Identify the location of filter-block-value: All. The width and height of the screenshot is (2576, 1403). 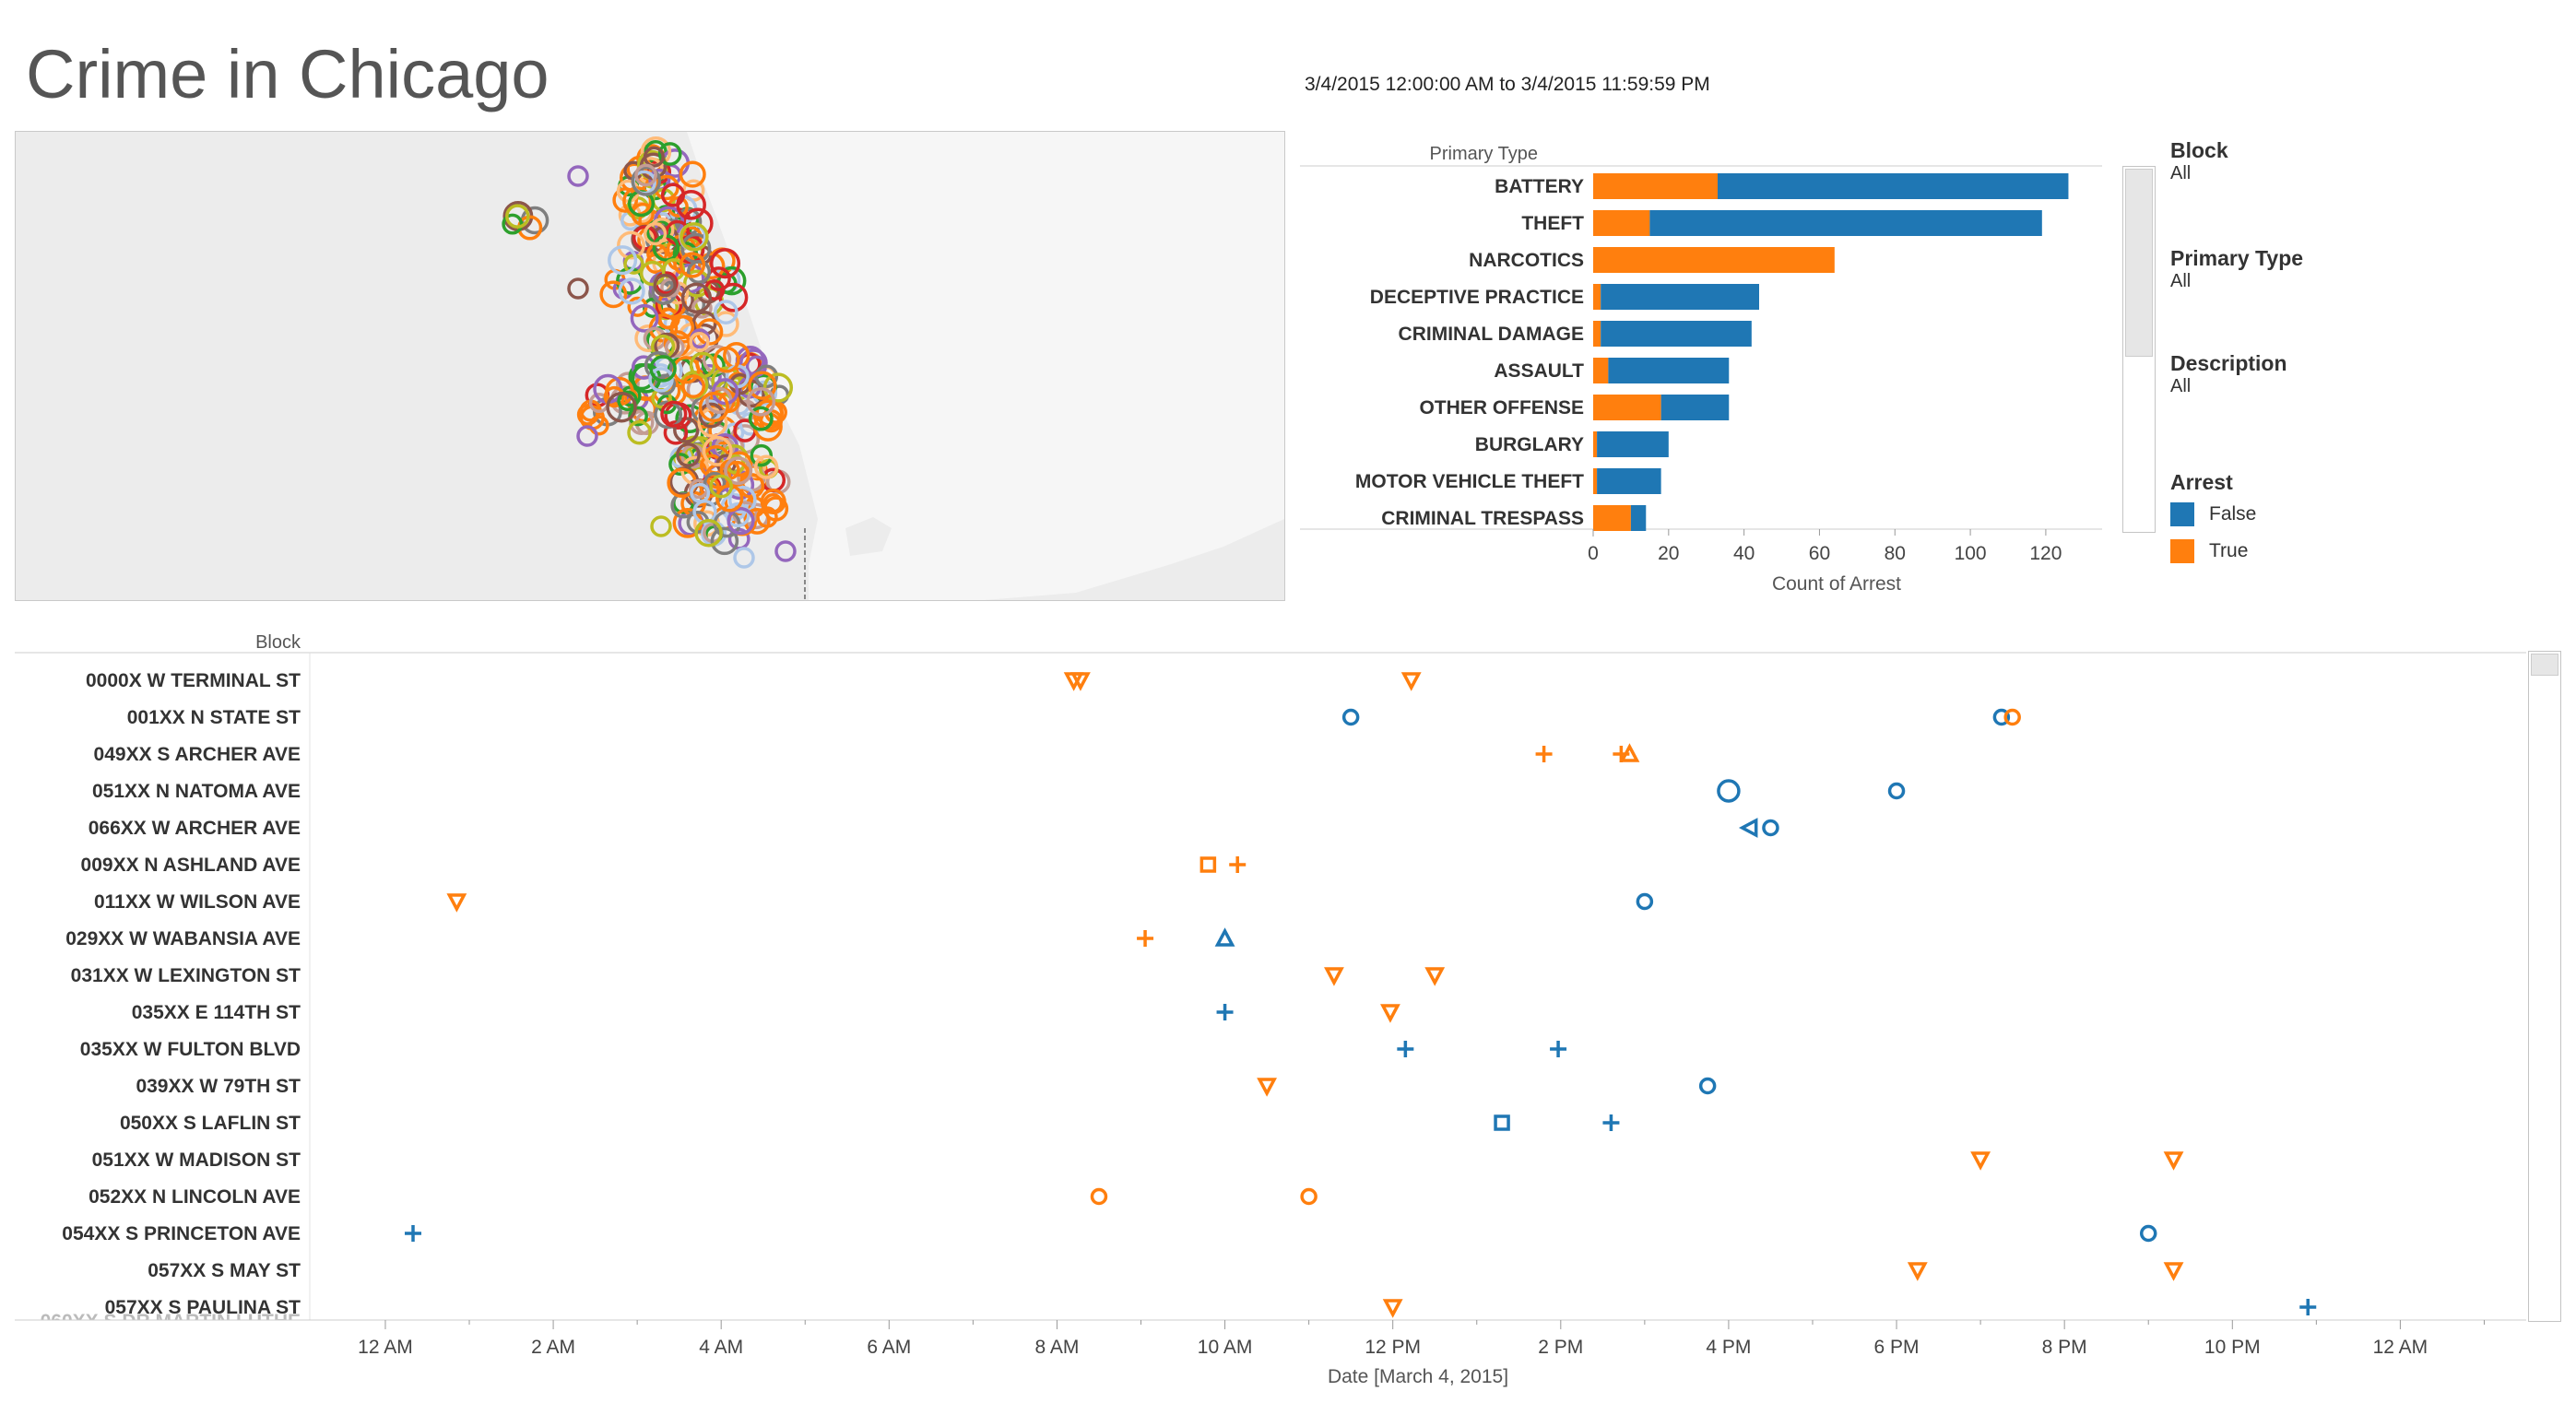
(2181, 173).